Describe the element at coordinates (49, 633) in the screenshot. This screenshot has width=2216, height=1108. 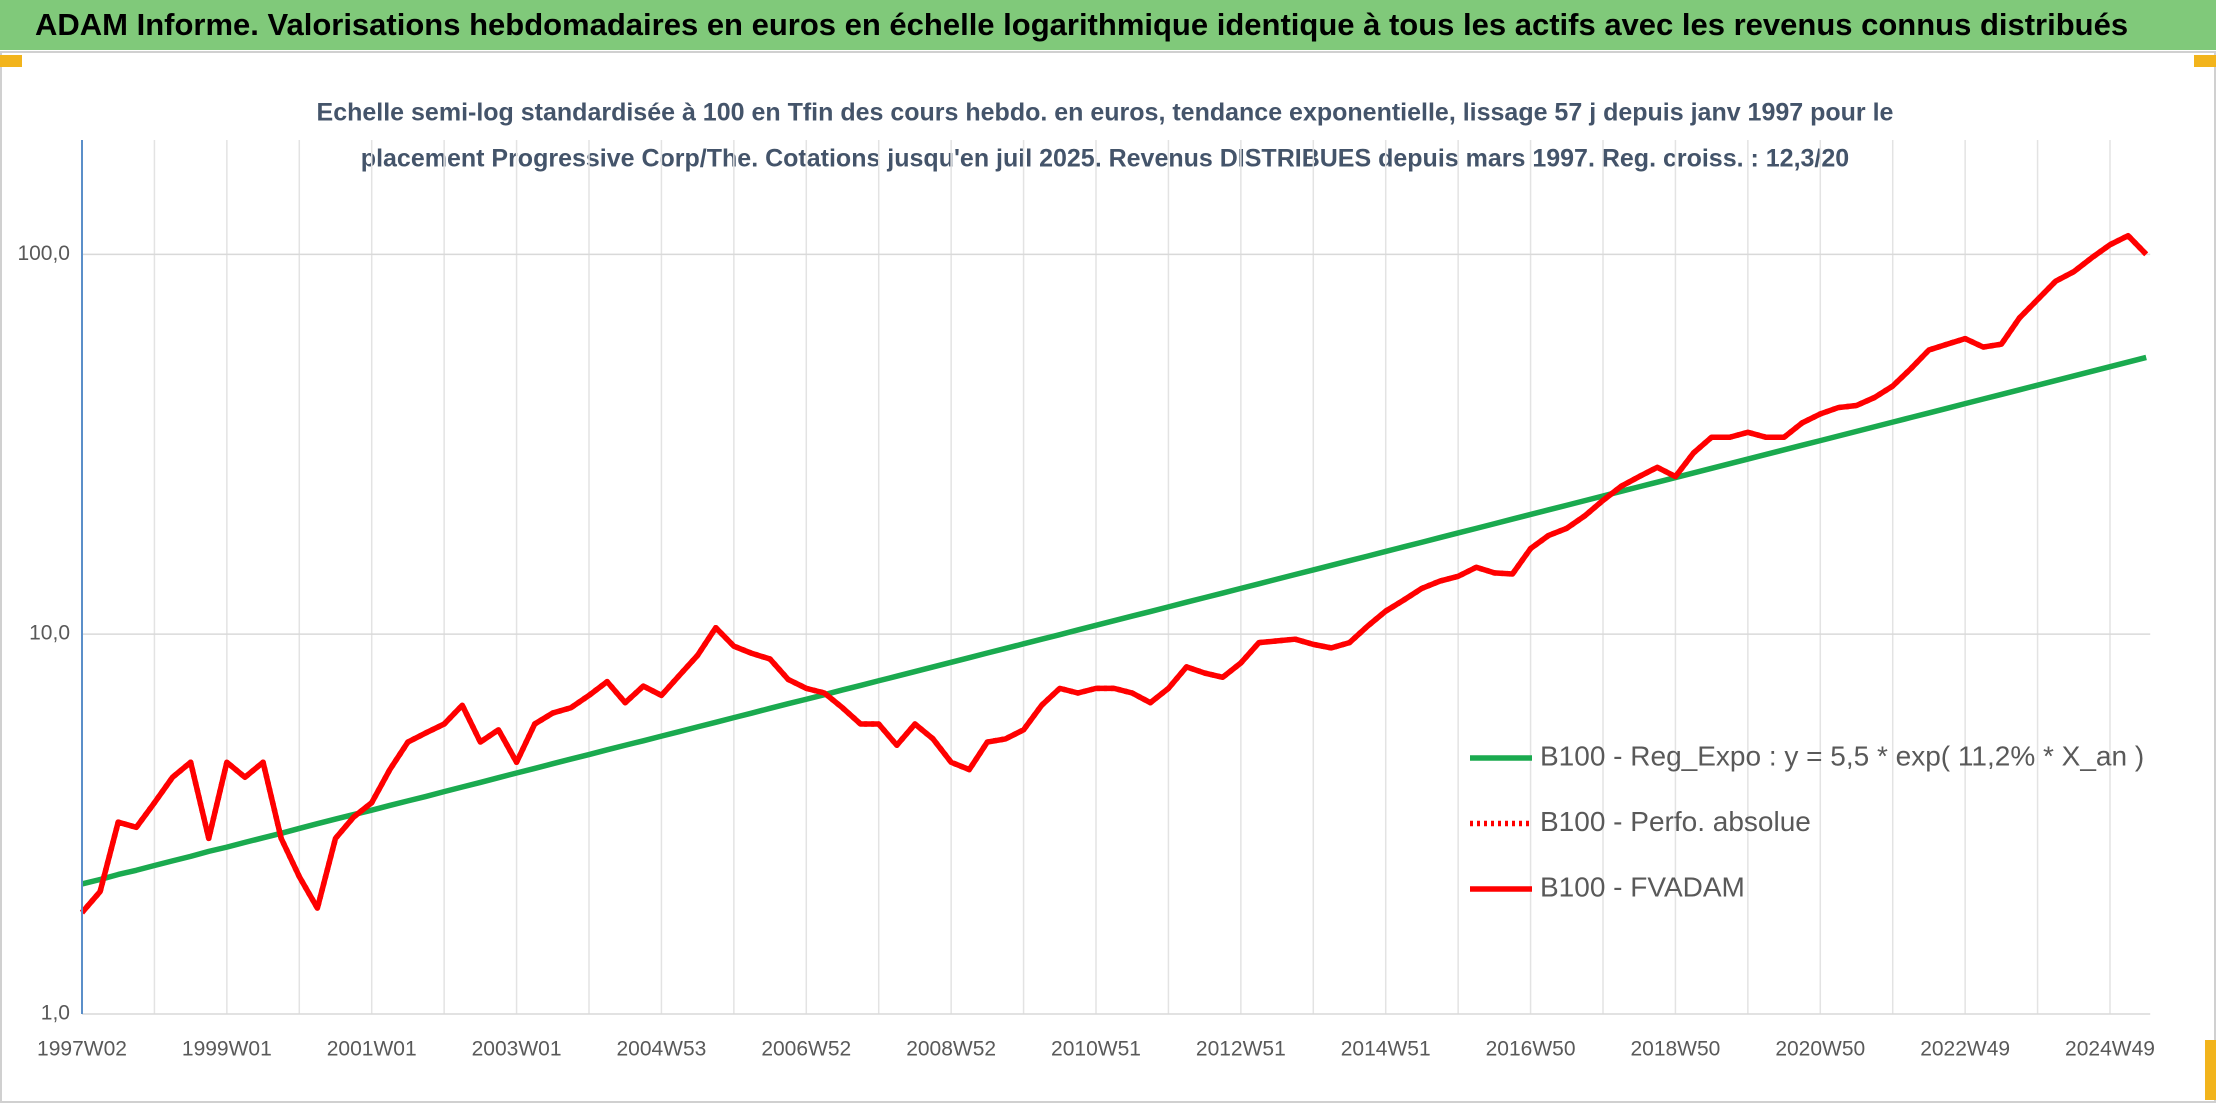
I see `y-tick-label: 10,0` at that location.